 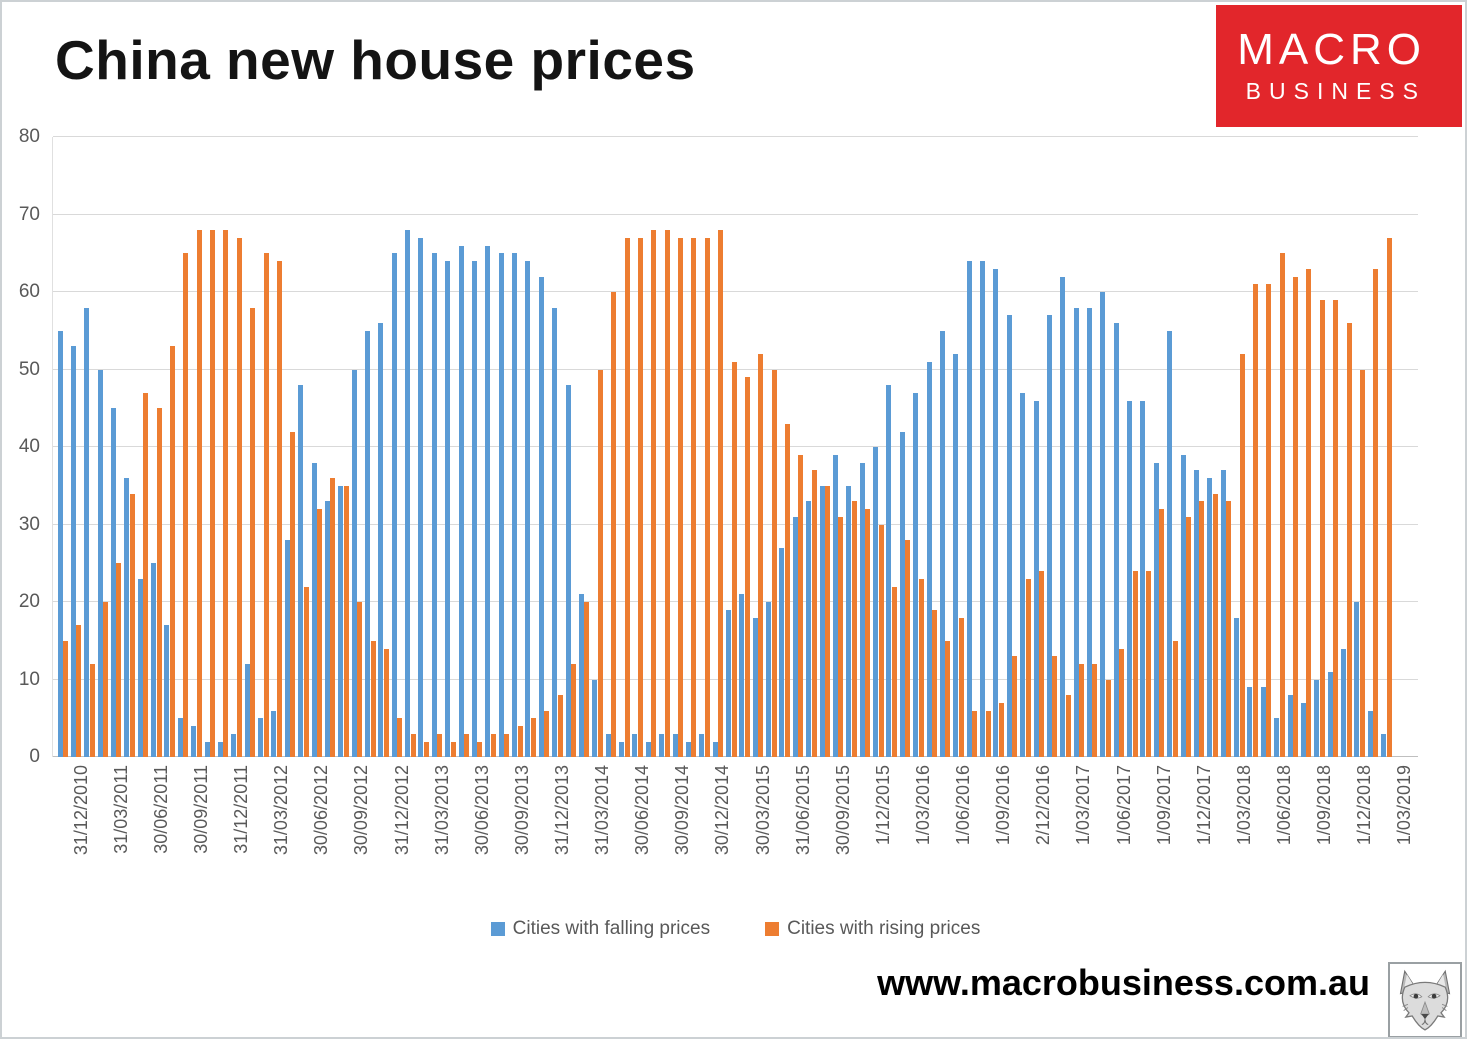 What do you see at coordinates (884, 928) in the screenshot?
I see `legend-label-rising: Cities with rising prices` at bounding box center [884, 928].